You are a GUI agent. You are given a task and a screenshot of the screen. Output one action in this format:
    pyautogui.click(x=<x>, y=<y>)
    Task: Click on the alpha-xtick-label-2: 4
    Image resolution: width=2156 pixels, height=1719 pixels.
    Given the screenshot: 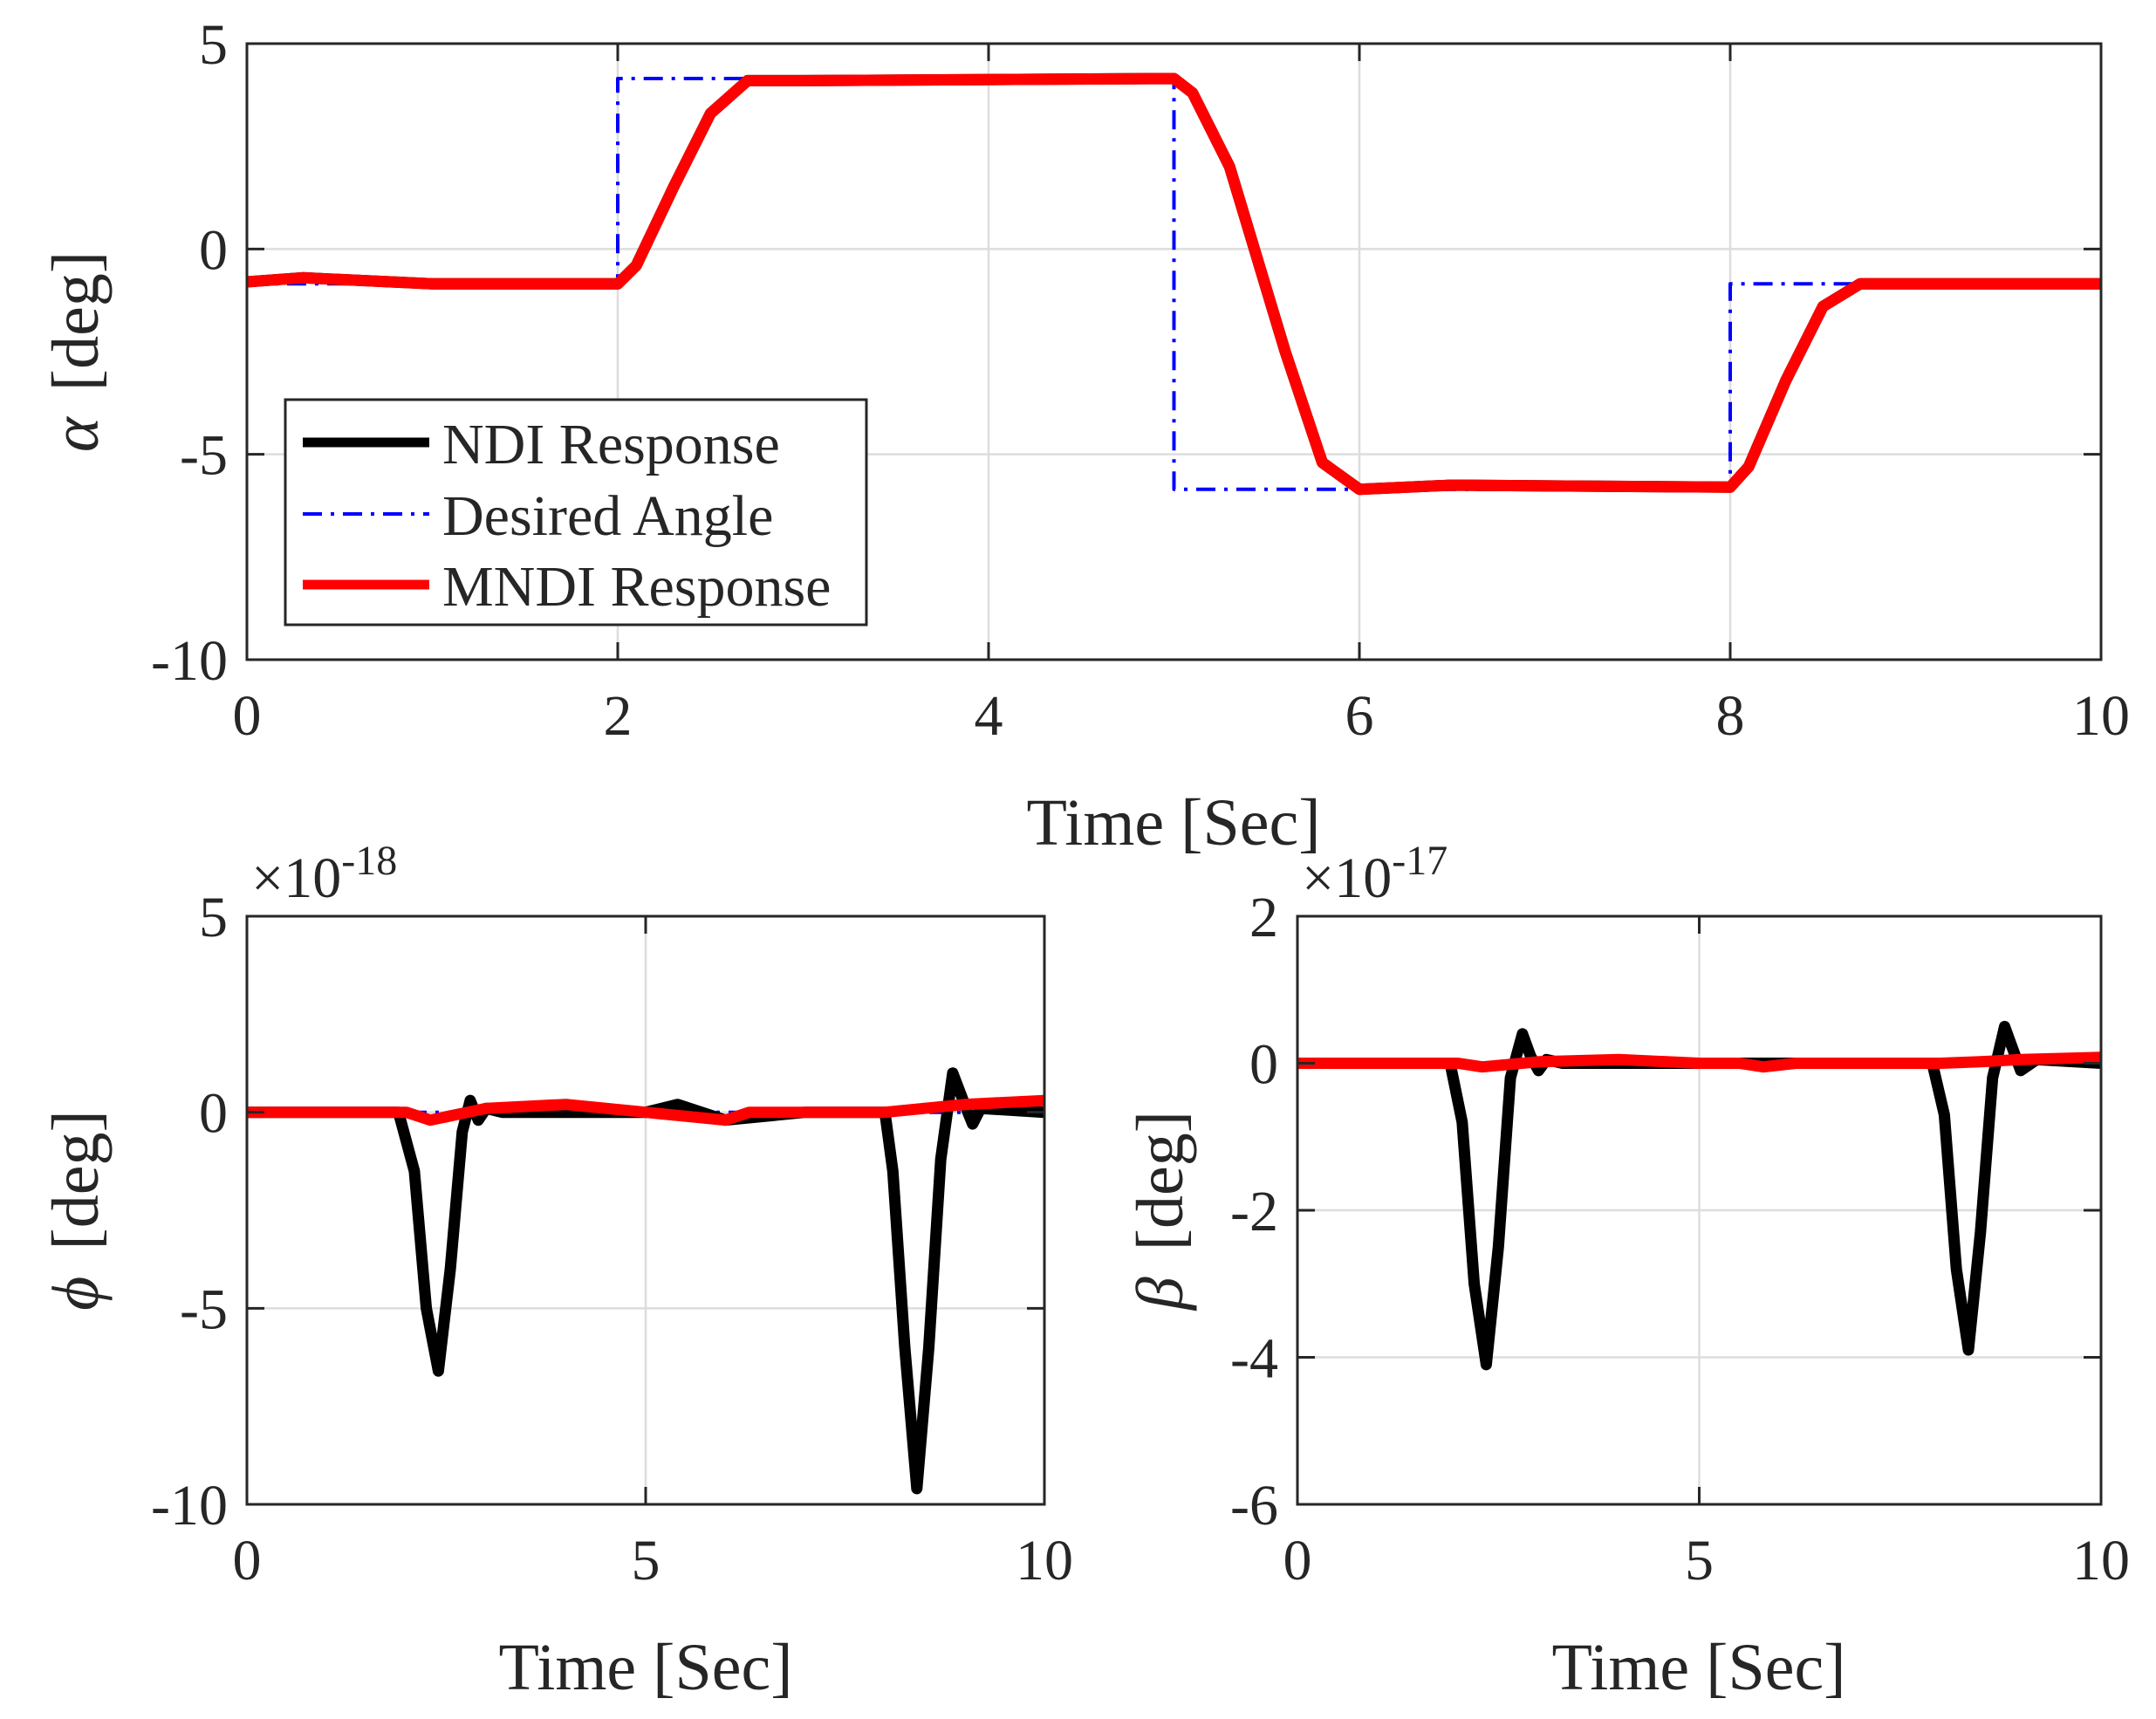 What is the action you would take?
    pyautogui.click(x=989, y=716)
    